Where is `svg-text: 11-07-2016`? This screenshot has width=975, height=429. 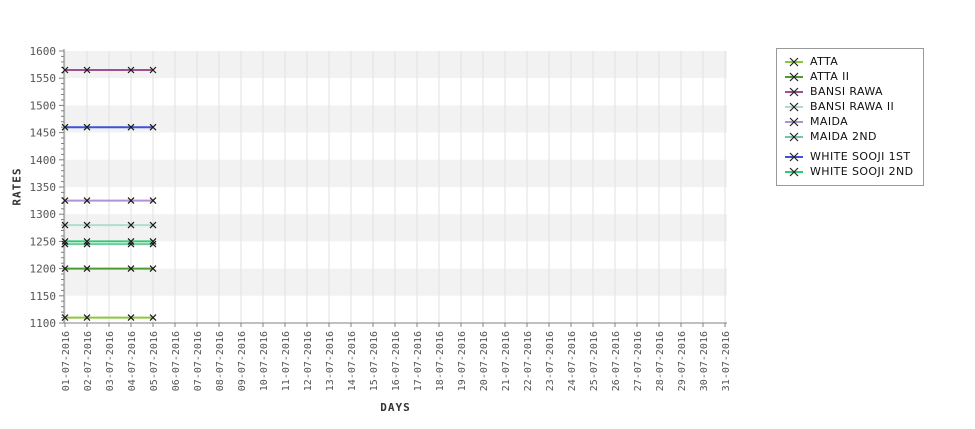 svg-text: 11-07-2016 is located at coordinates (286, 361).